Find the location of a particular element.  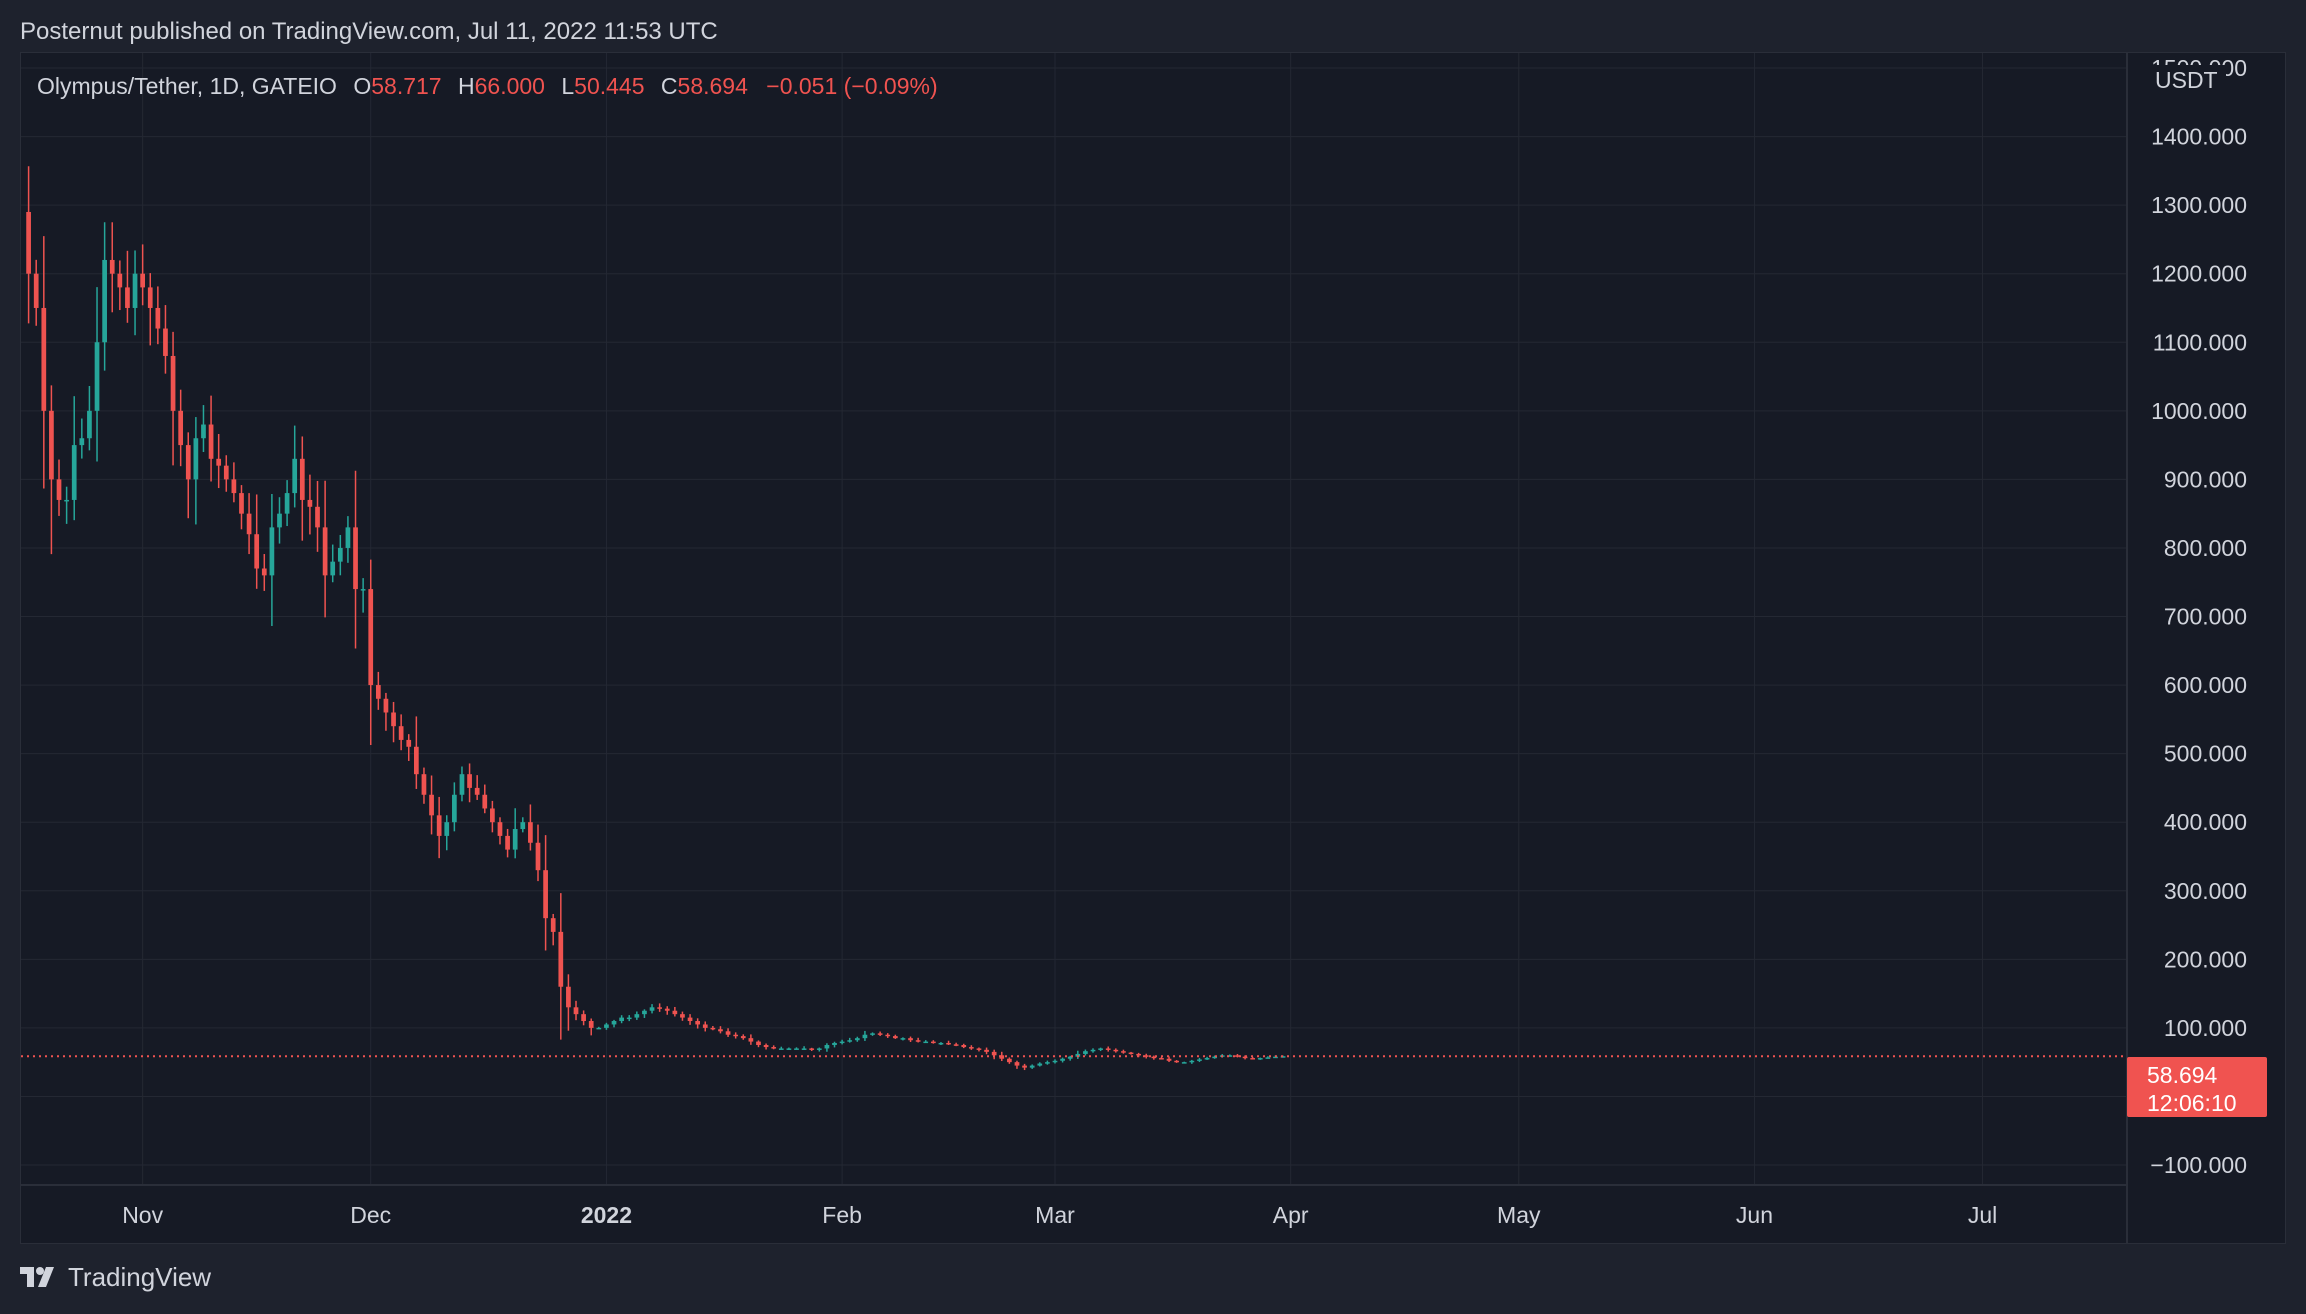

brand: TradingView is located at coordinates (115, 1277).